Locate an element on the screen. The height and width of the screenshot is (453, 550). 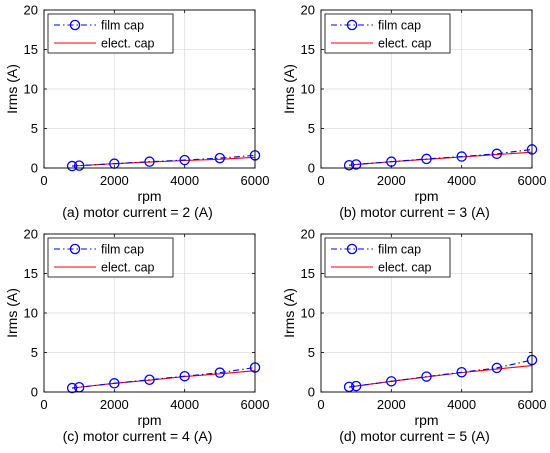
panel-caption: (b) motor current = 3 (A) is located at coordinates (414, 212).